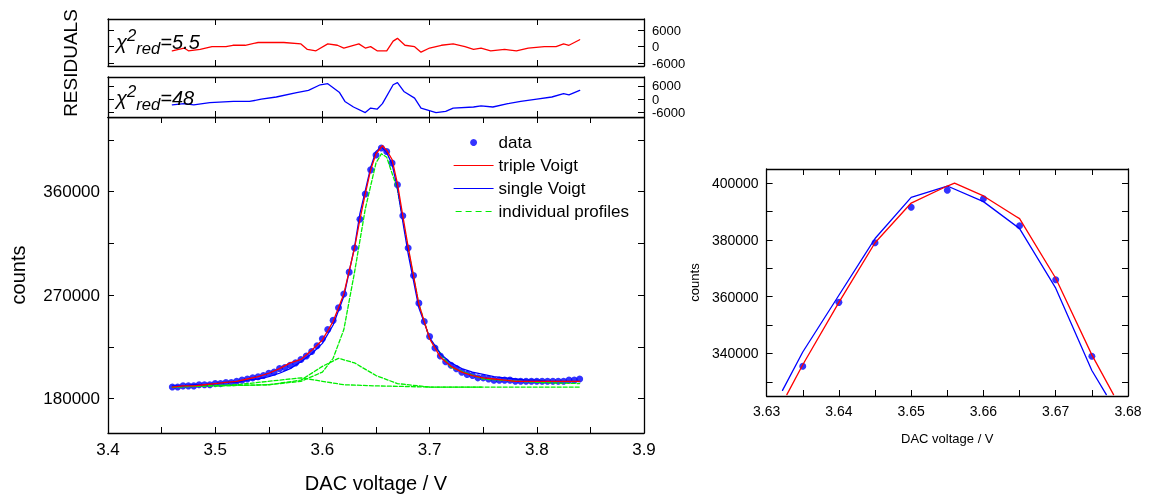  Describe the element at coordinates (538, 165) in the screenshot. I see `legend-label: triple Voigt` at that location.